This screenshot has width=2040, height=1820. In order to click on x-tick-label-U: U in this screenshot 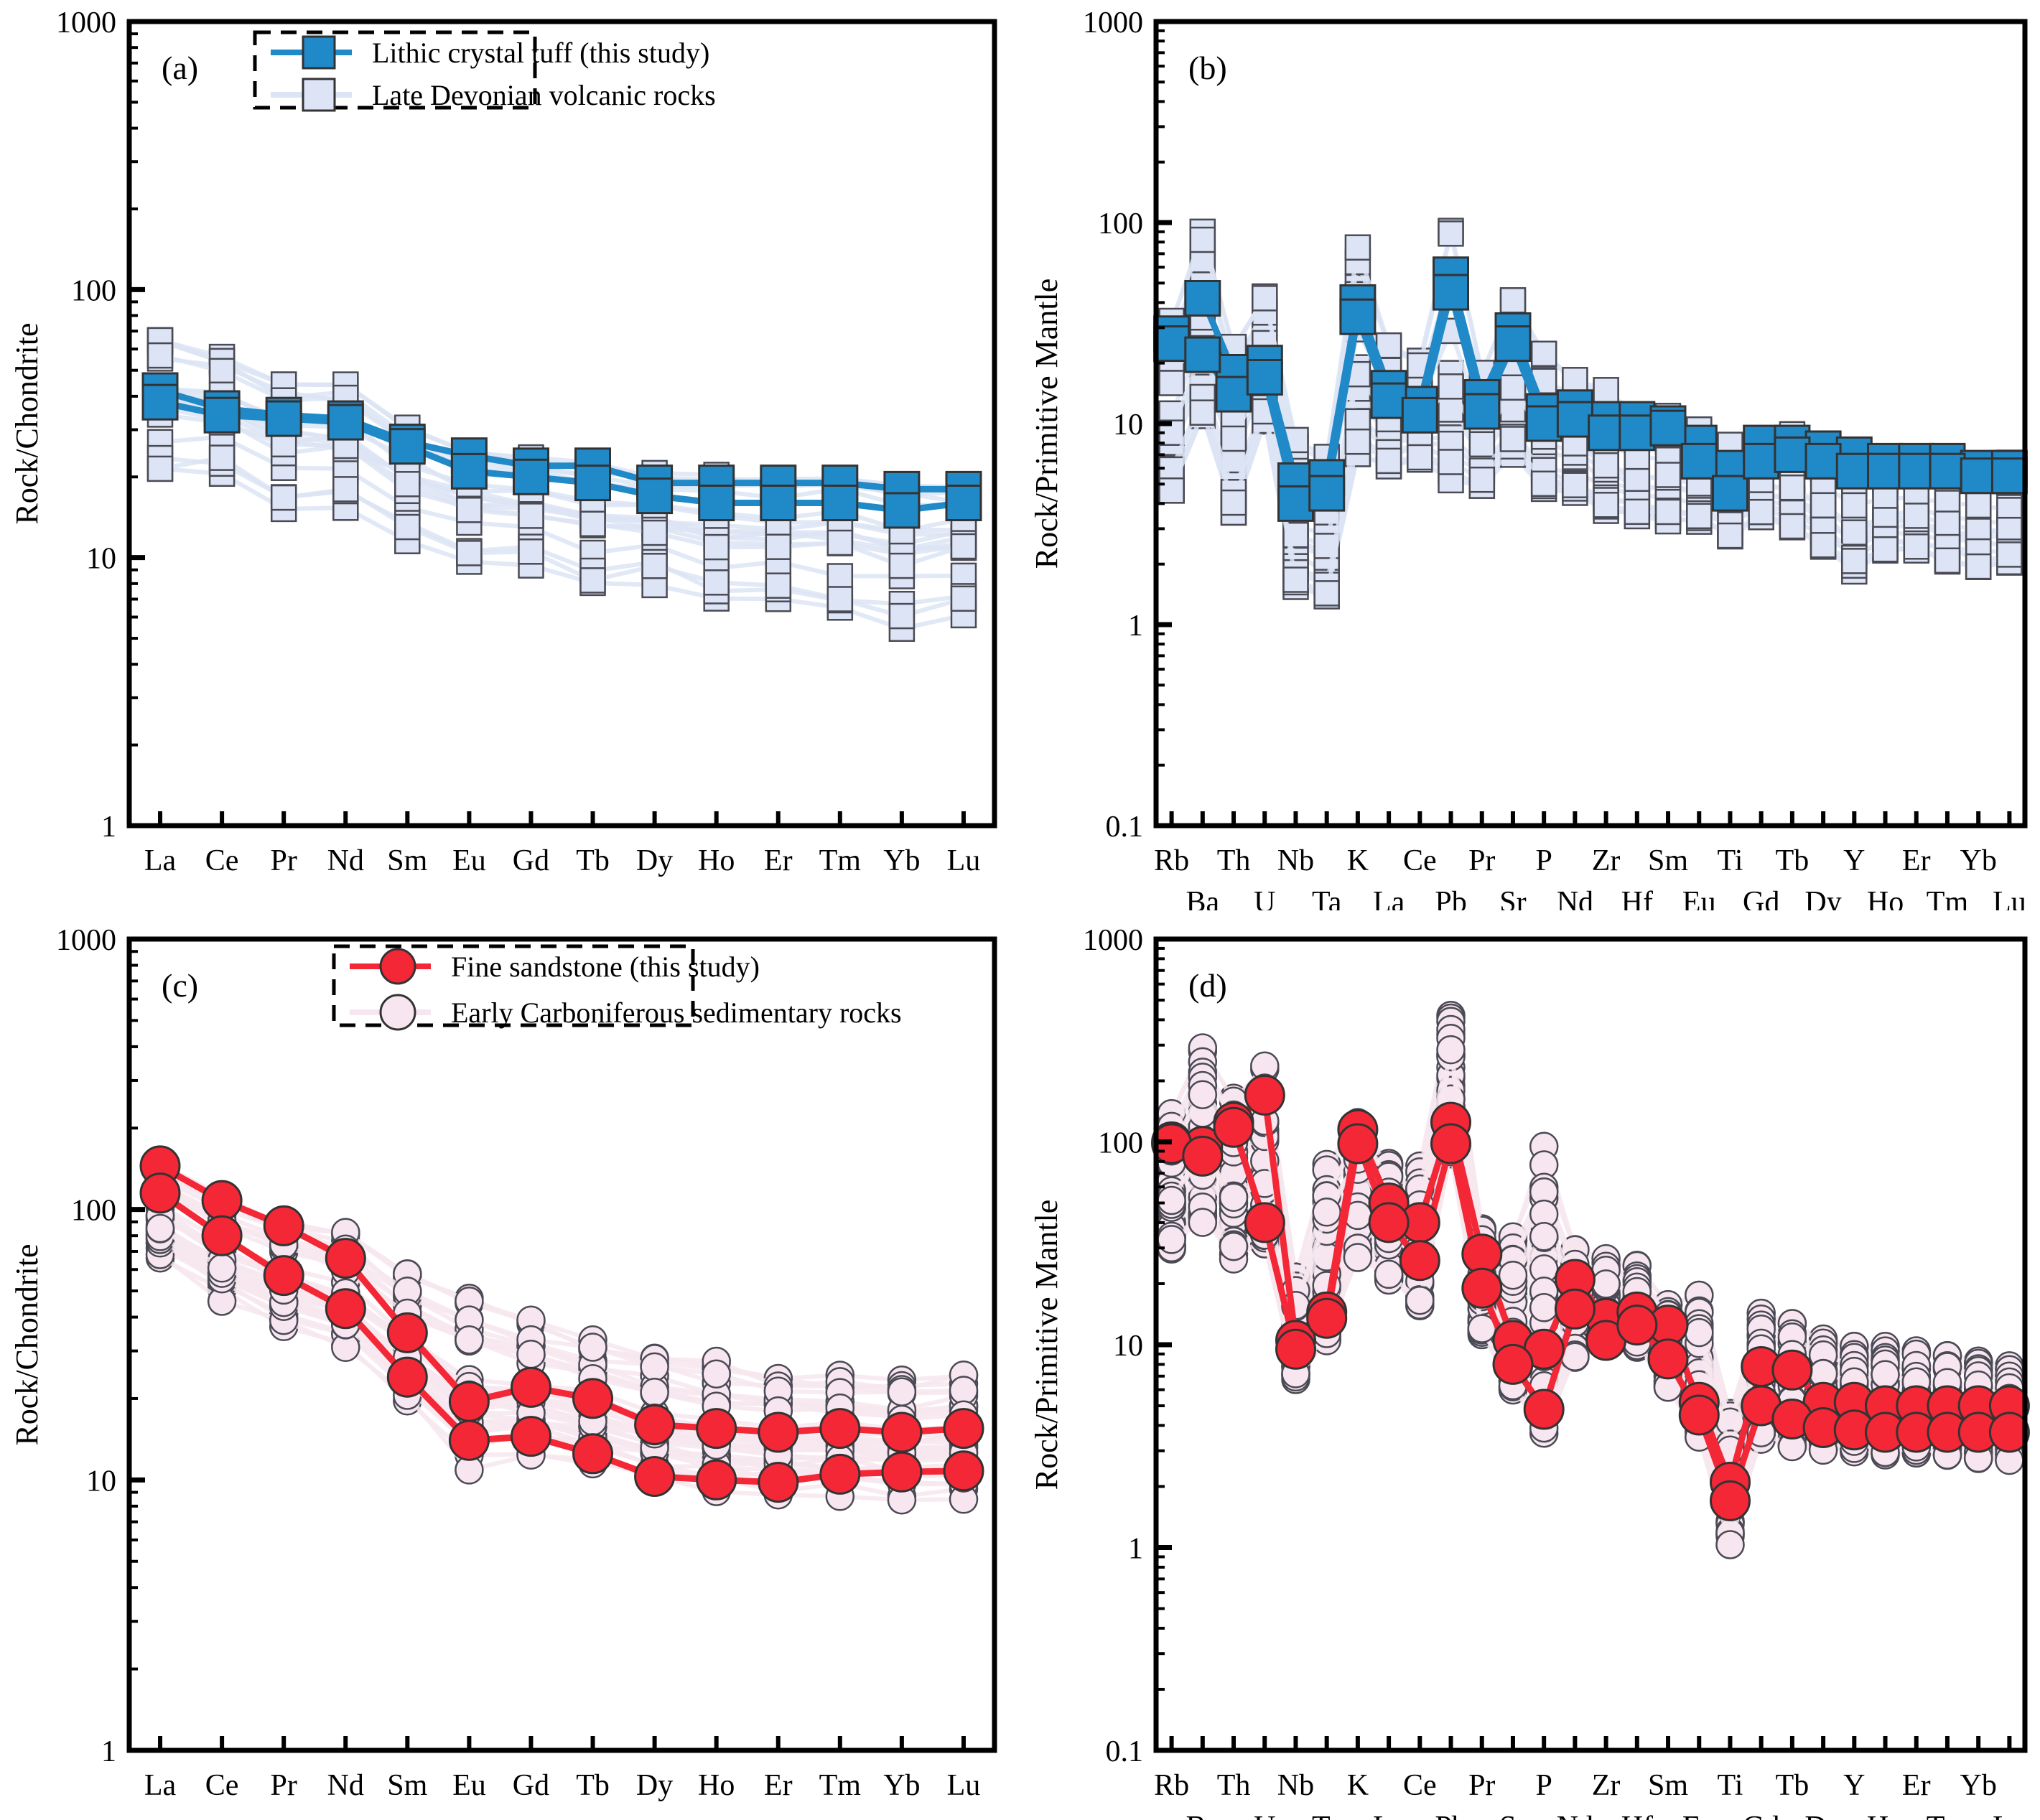, I will do `click(1264, 1815)`.